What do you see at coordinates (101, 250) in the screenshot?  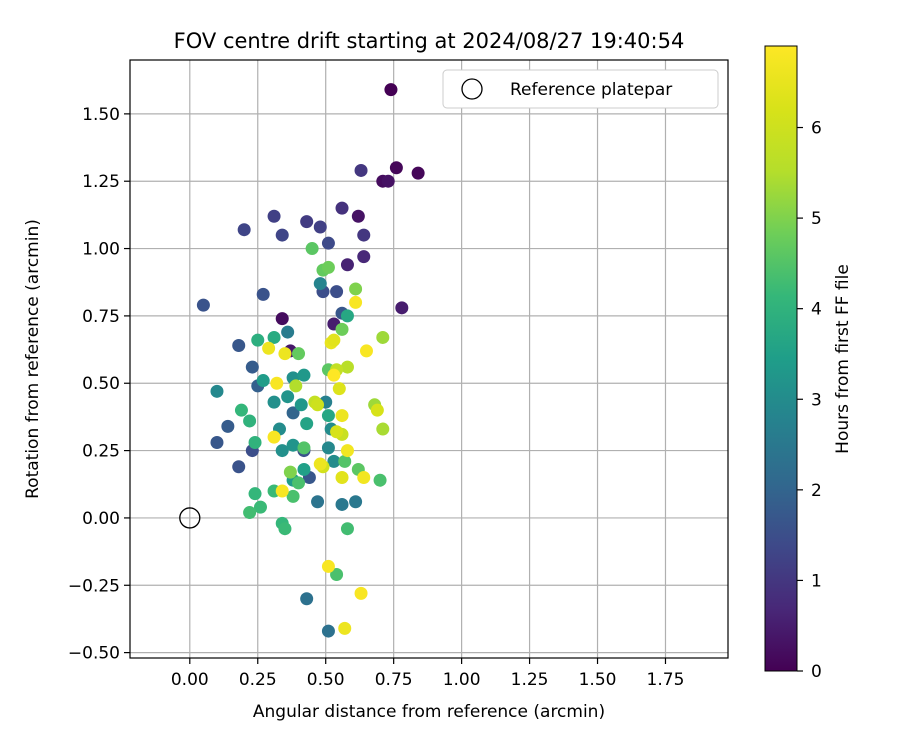 I see `y-tick-label: 1.00` at bounding box center [101, 250].